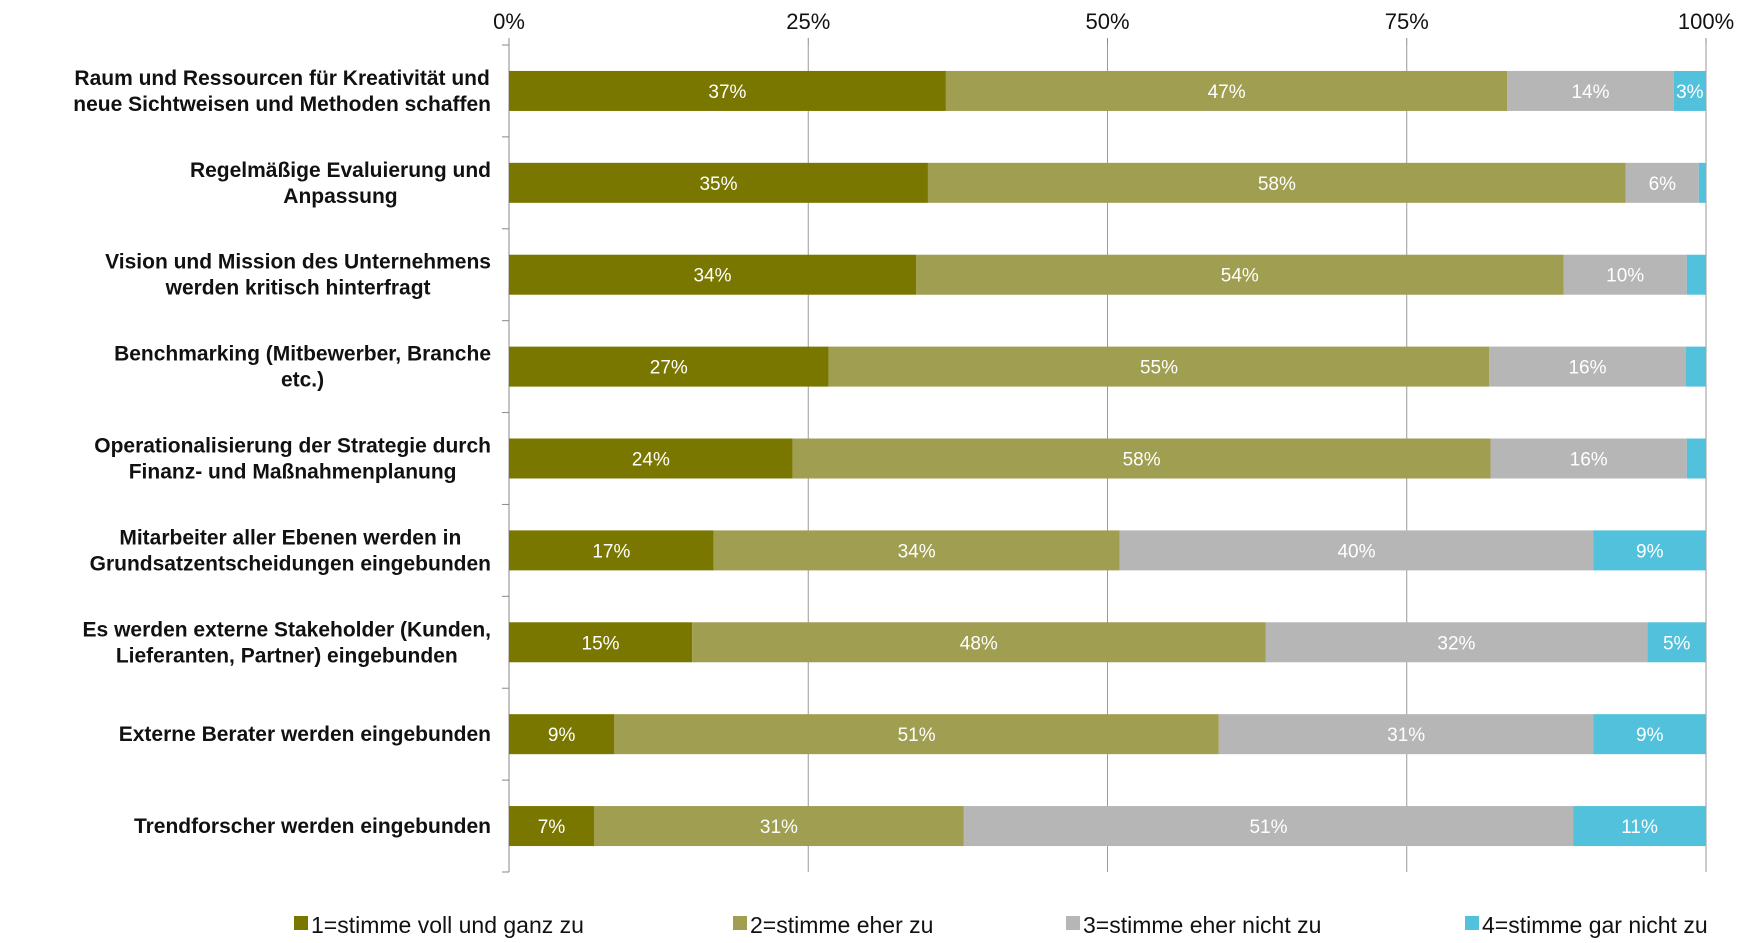 Image resolution: width=1752 pixels, height=943 pixels. Describe the element at coordinates (292, 446) in the screenshot. I see `category-label-line: Operationalisierung der Strategie durch` at that location.